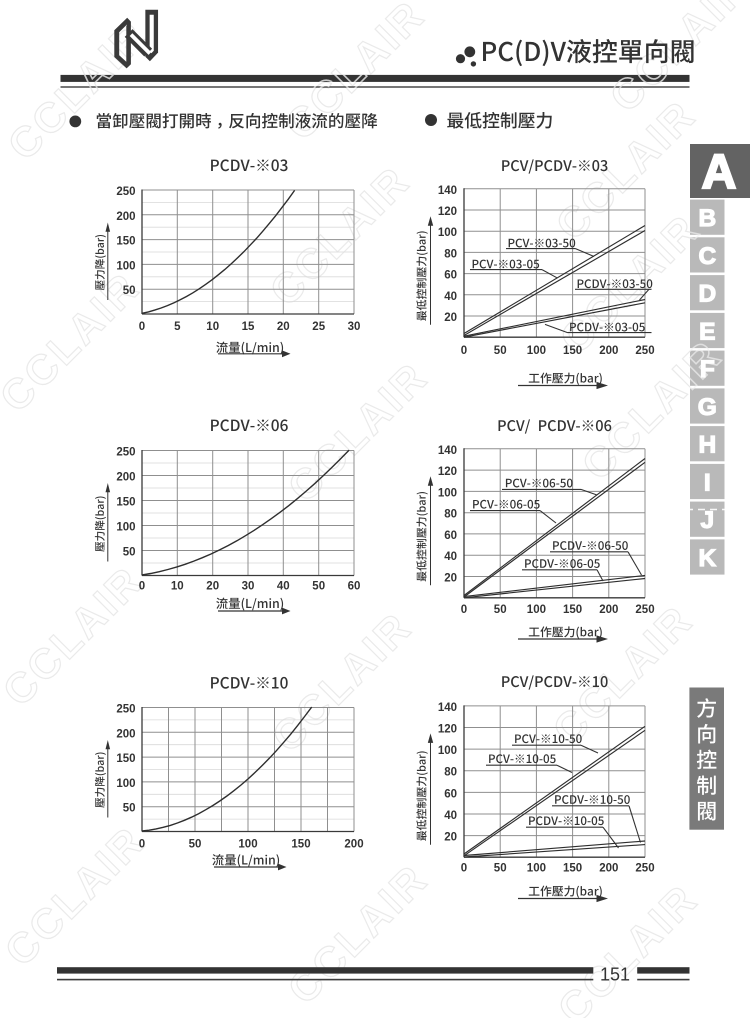 This screenshot has width=750, height=1018. Describe the element at coordinates (707, 331) in the screenshot. I see `svg-text: E` at that location.